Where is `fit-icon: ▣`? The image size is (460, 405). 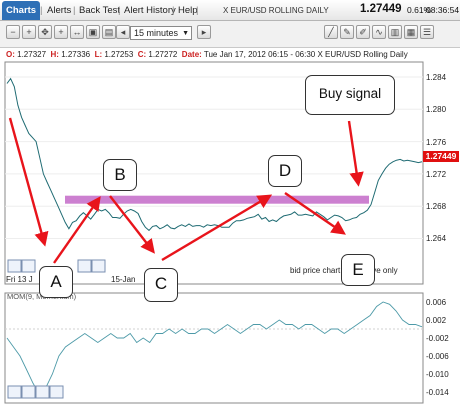
fit-icon: ▣ is located at coordinates (93, 32).